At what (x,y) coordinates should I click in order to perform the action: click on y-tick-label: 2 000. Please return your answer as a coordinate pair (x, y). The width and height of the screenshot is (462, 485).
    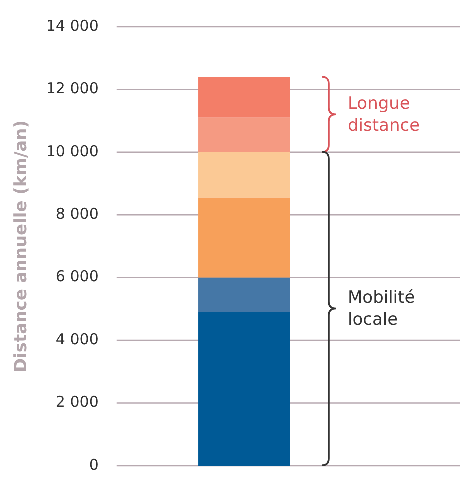
    Looking at the image, I should click on (77, 402).